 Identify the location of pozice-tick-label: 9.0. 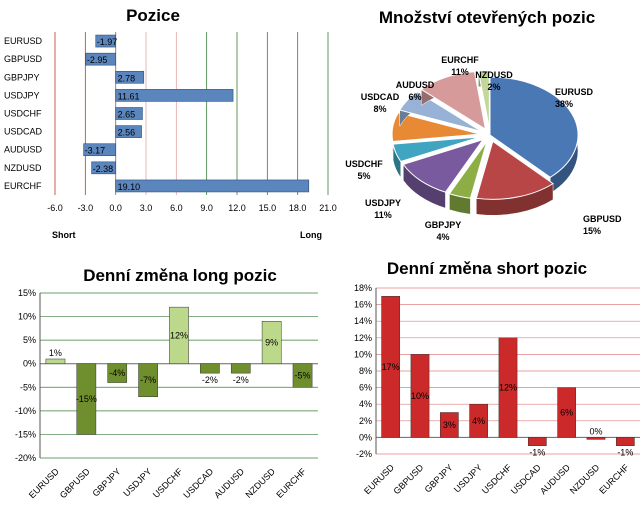
(206, 208).